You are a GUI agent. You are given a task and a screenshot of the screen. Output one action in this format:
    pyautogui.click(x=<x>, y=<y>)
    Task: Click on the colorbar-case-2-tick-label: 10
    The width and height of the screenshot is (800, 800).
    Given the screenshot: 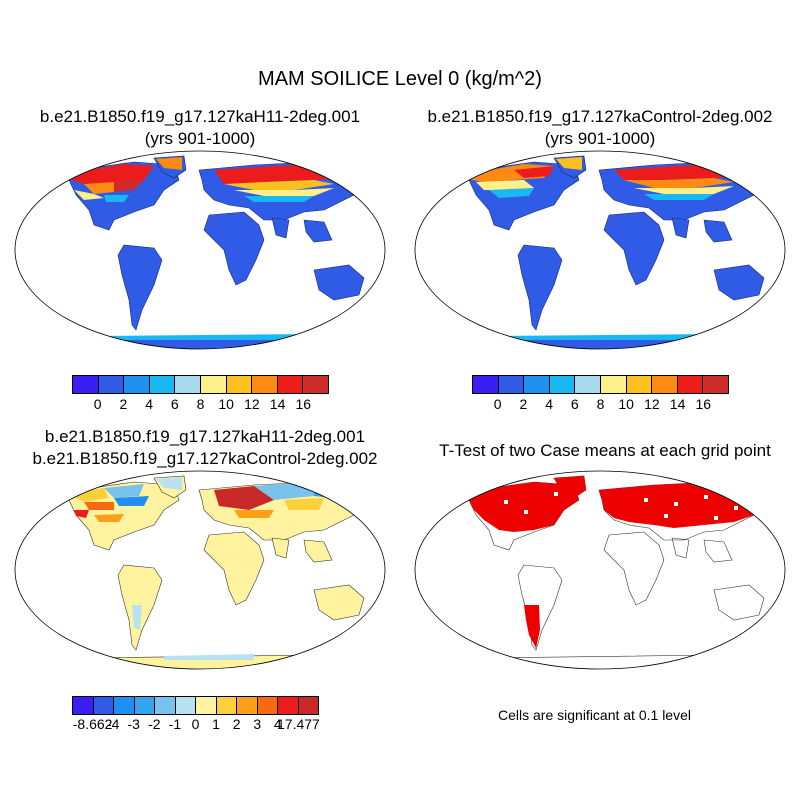 What is the action you would take?
    pyautogui.click(x=626, y=404)
    